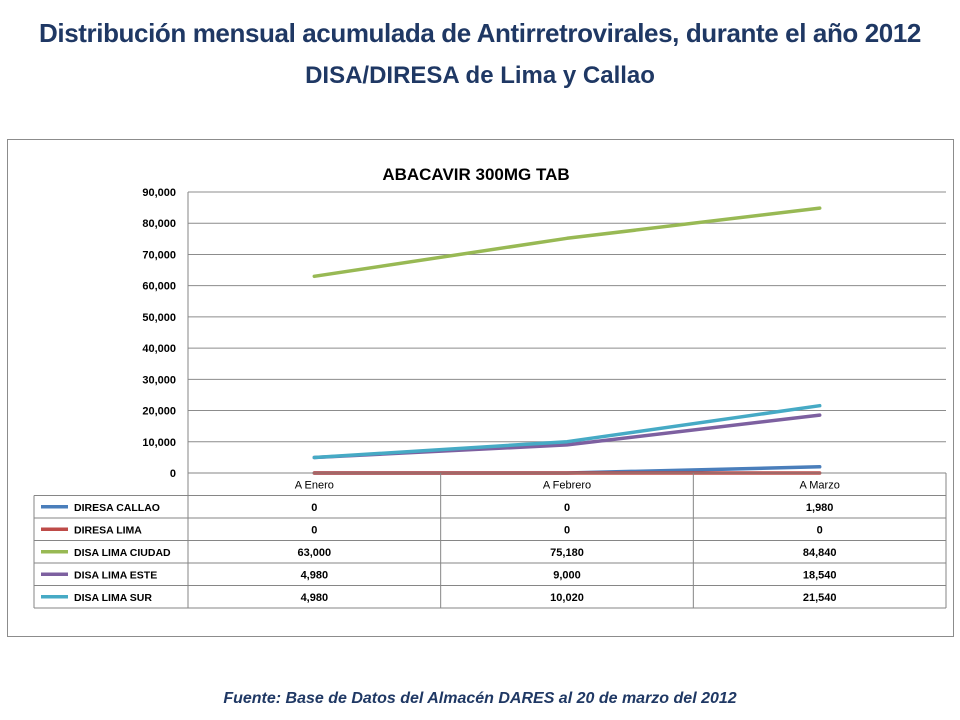  I want to click on y-tick-label: 0, so click(173, 474).